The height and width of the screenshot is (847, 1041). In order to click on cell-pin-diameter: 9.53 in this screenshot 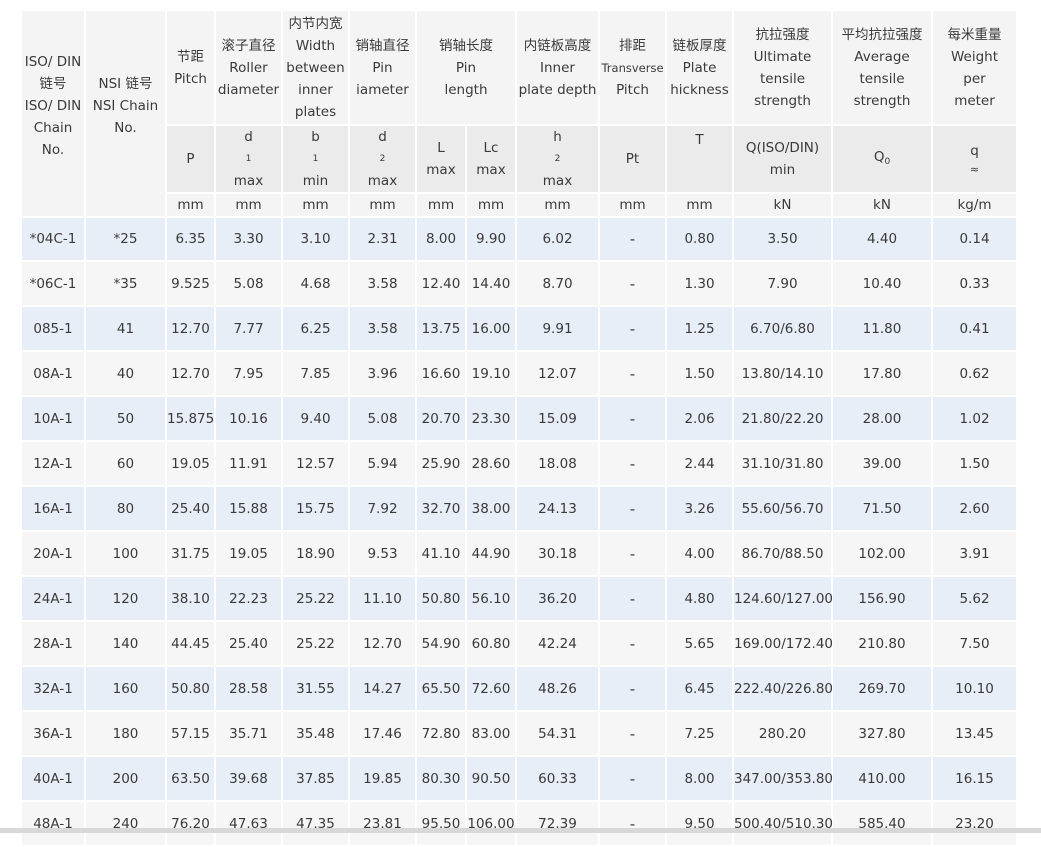, I will do `click(383, 554)`.